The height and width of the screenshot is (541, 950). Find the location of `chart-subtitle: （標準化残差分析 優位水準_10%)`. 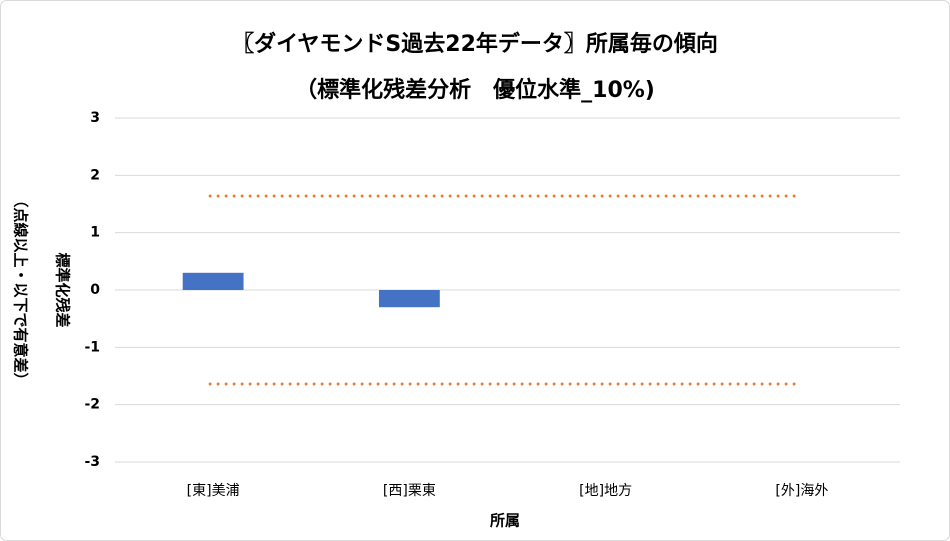

chart-subtitle: （標準化残差分析 優位水準_10%) is located at coordinates (475, 90).